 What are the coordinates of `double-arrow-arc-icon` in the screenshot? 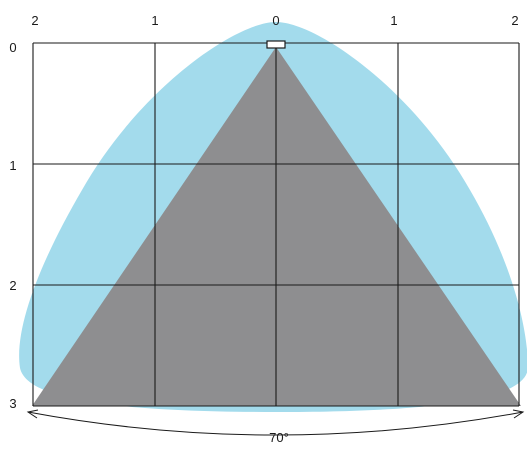 It's located at (275, 422).